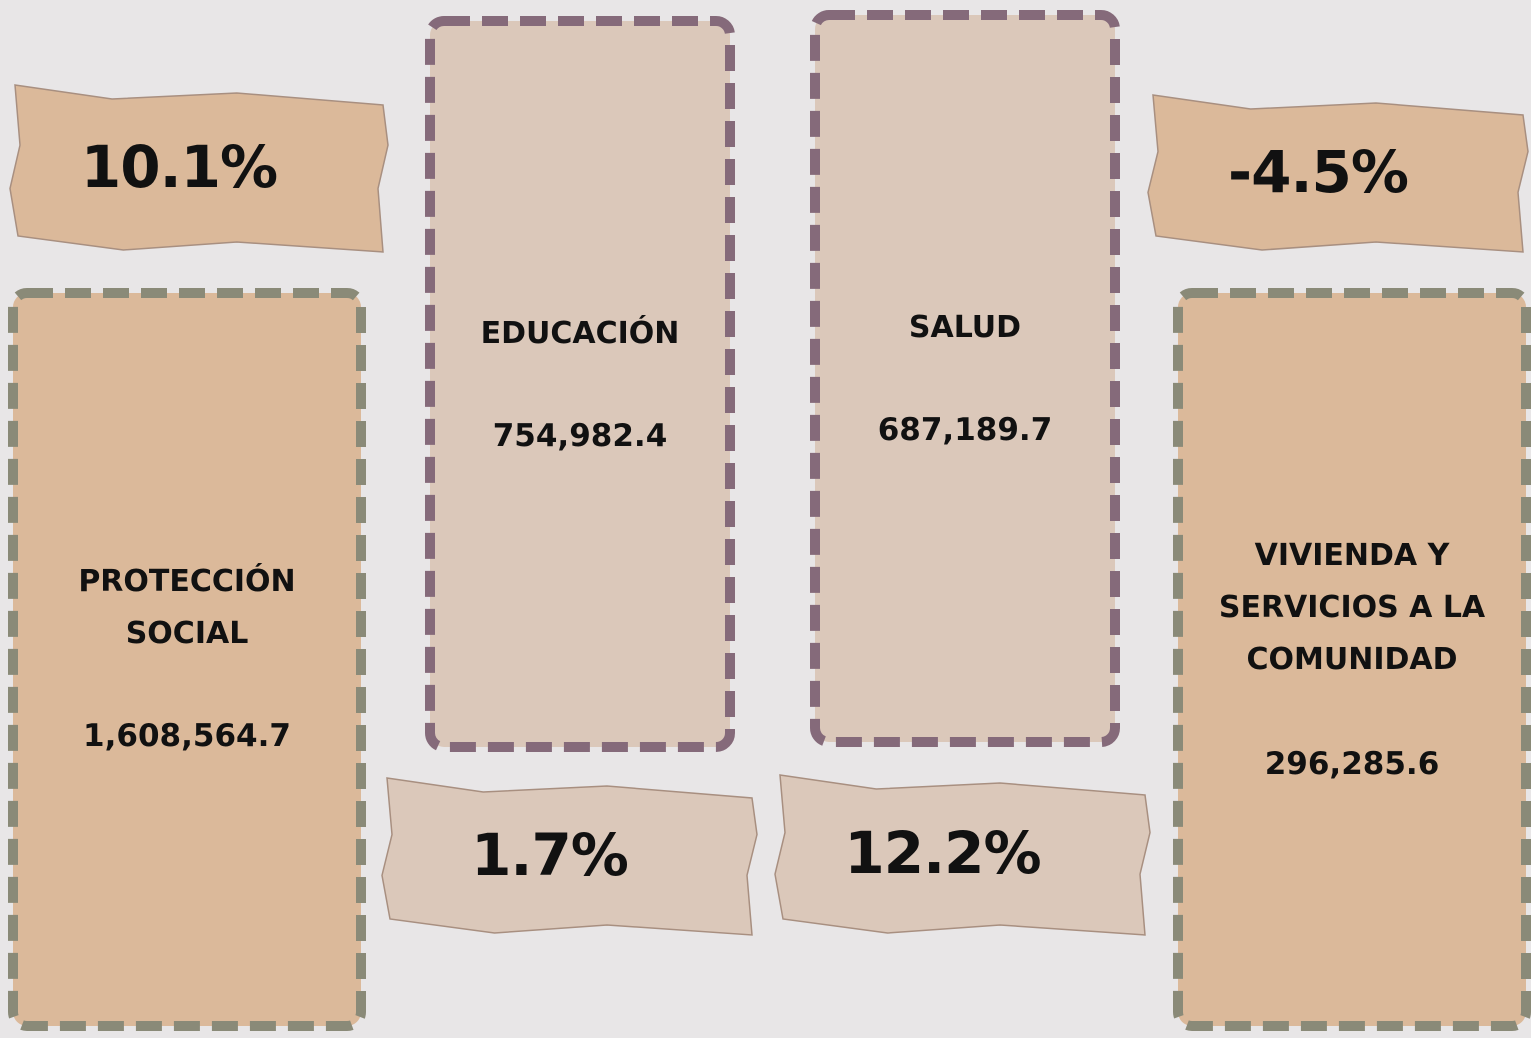  I want to click on change-value: 12.2%, so click(942, 853).